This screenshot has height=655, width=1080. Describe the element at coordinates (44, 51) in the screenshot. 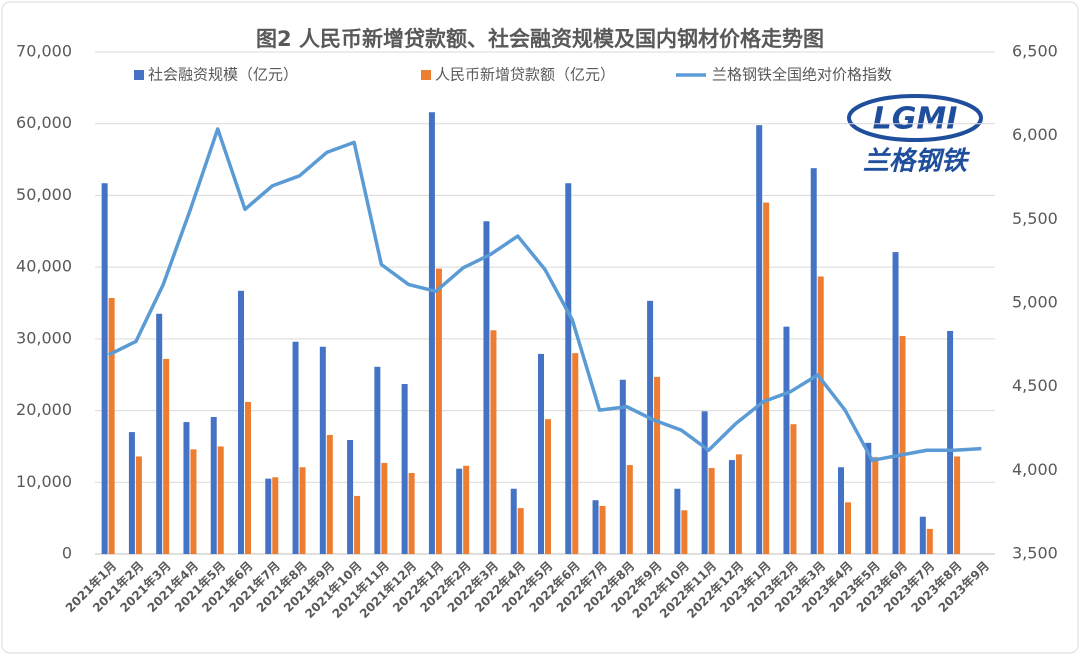

I see `y-tick-label: 70,000` at that location.